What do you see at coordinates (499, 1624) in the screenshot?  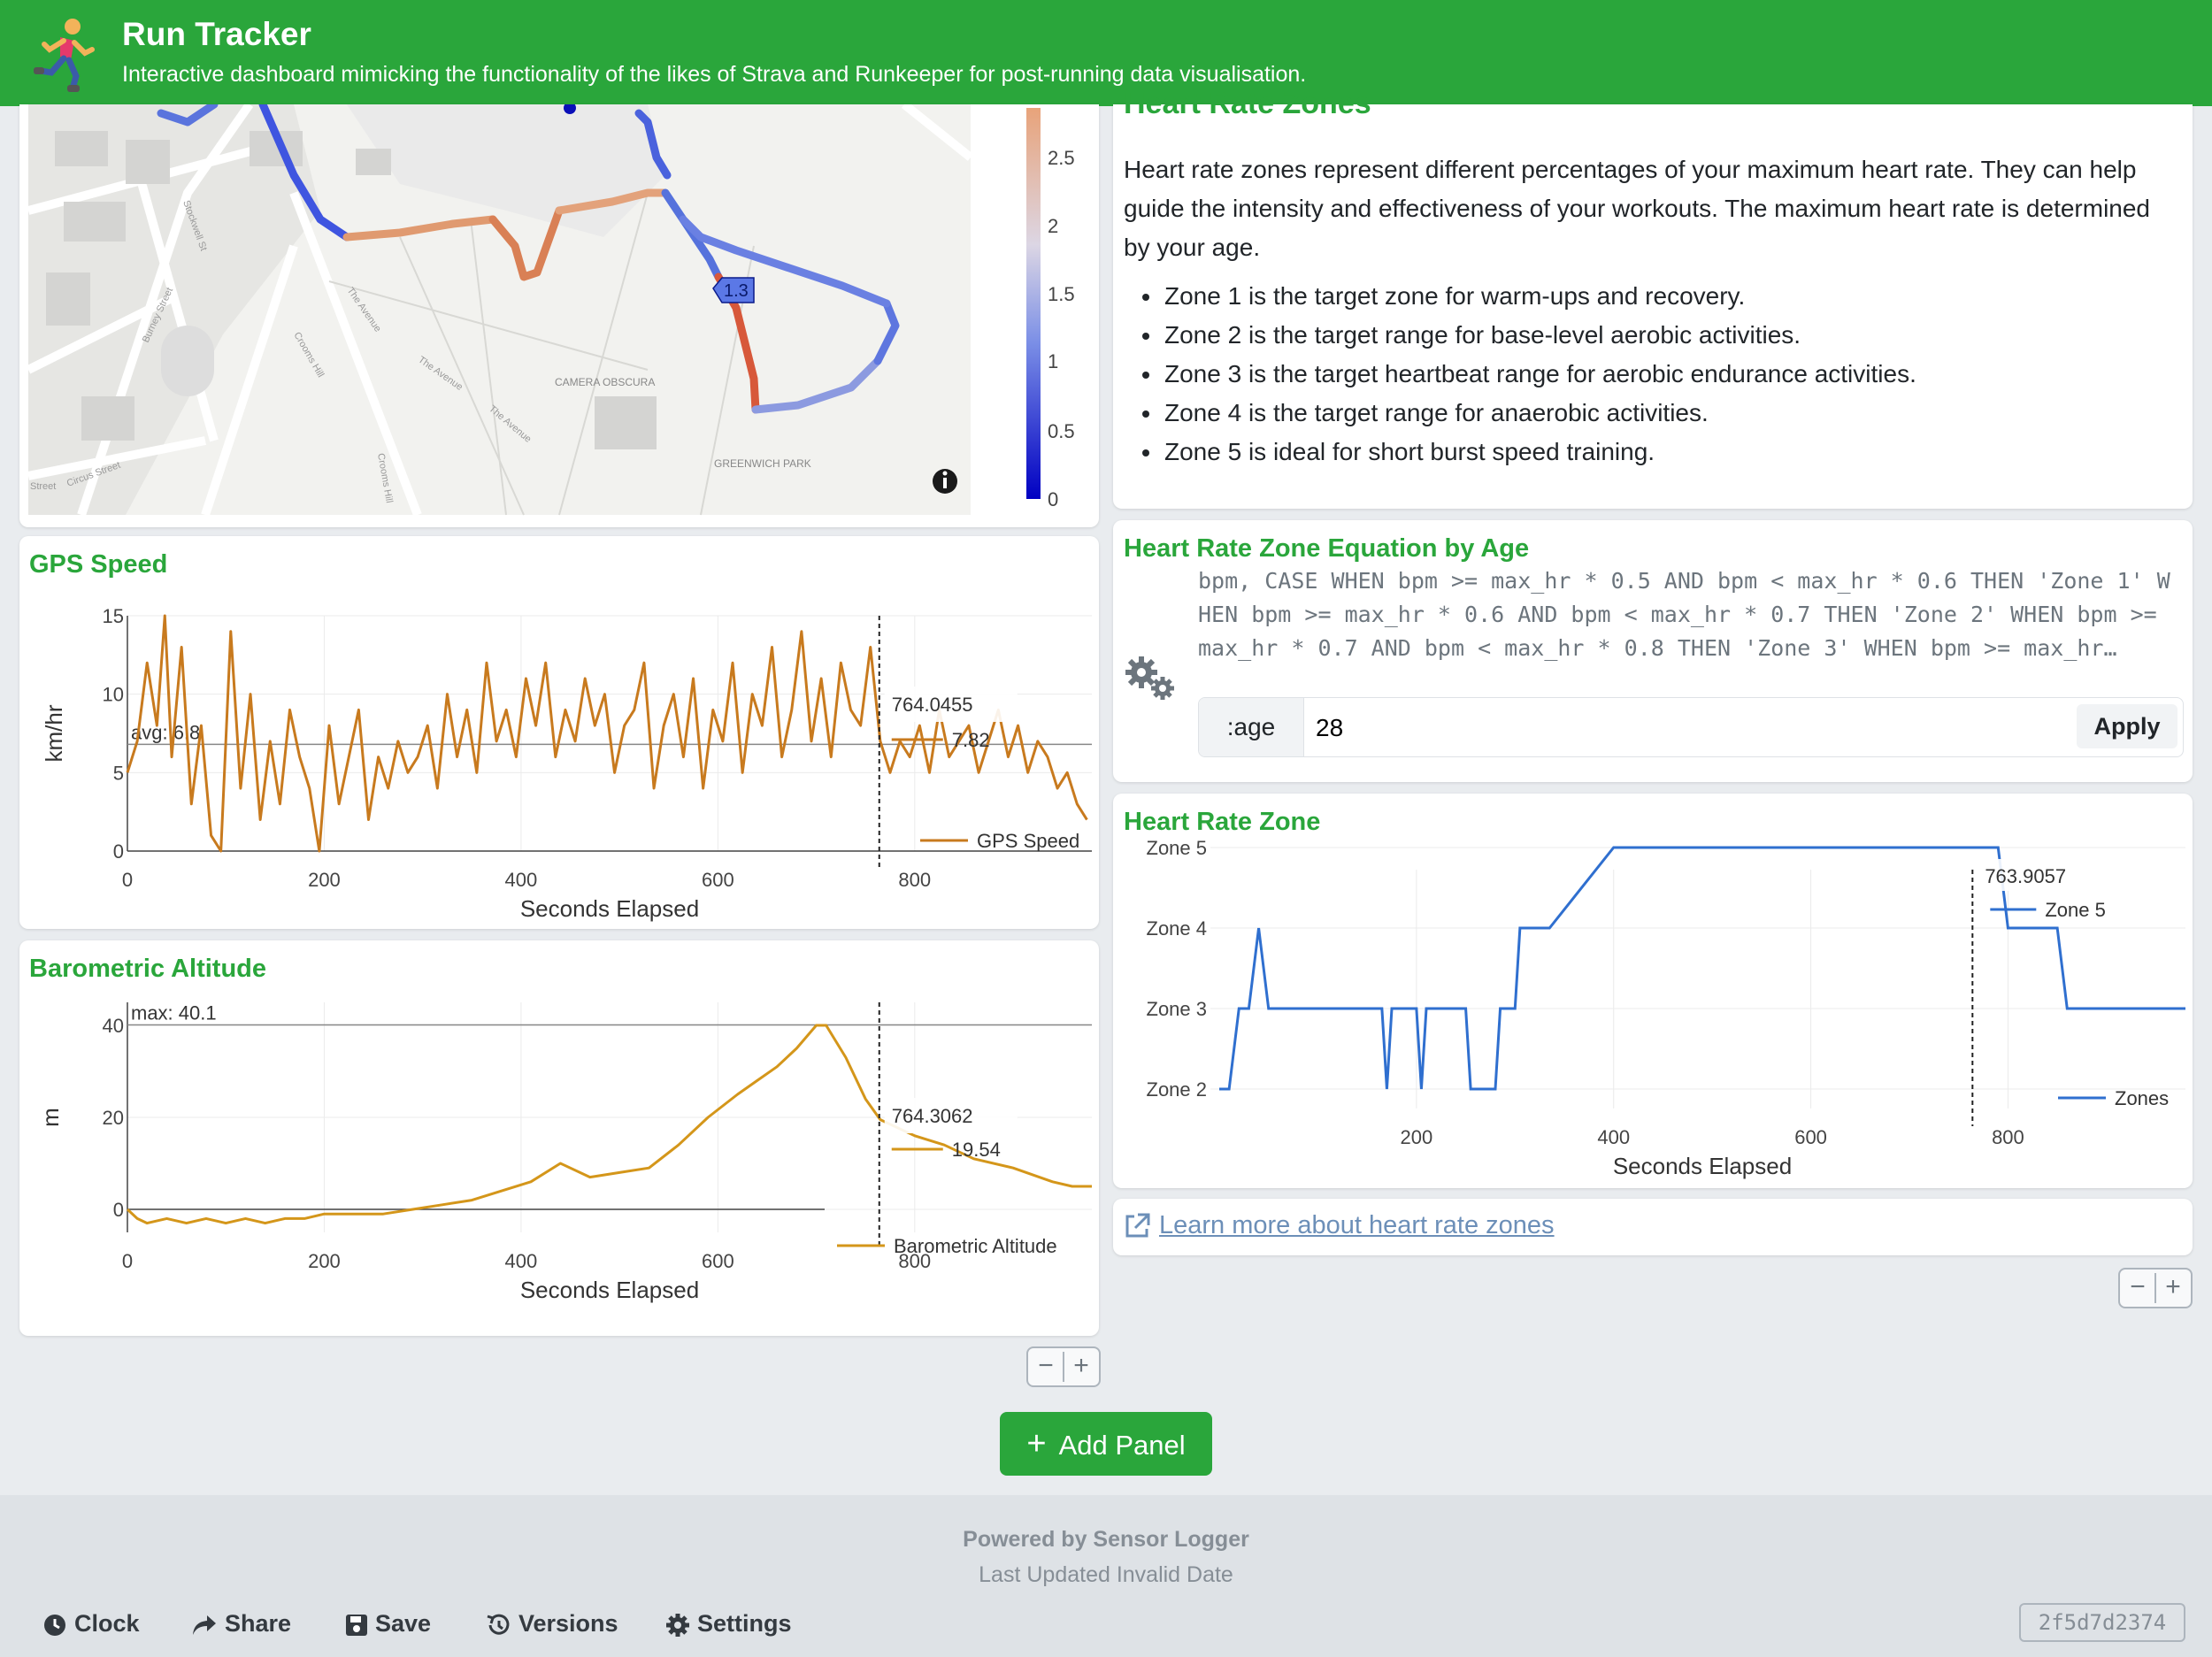 I see `history-icon` at bounding box center [499, 1624].